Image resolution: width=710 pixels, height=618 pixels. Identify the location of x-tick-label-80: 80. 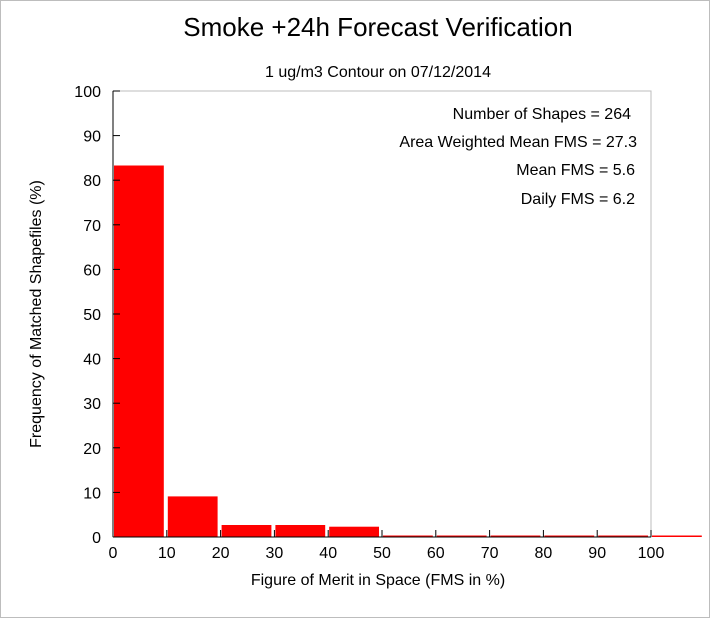
(544, 553).